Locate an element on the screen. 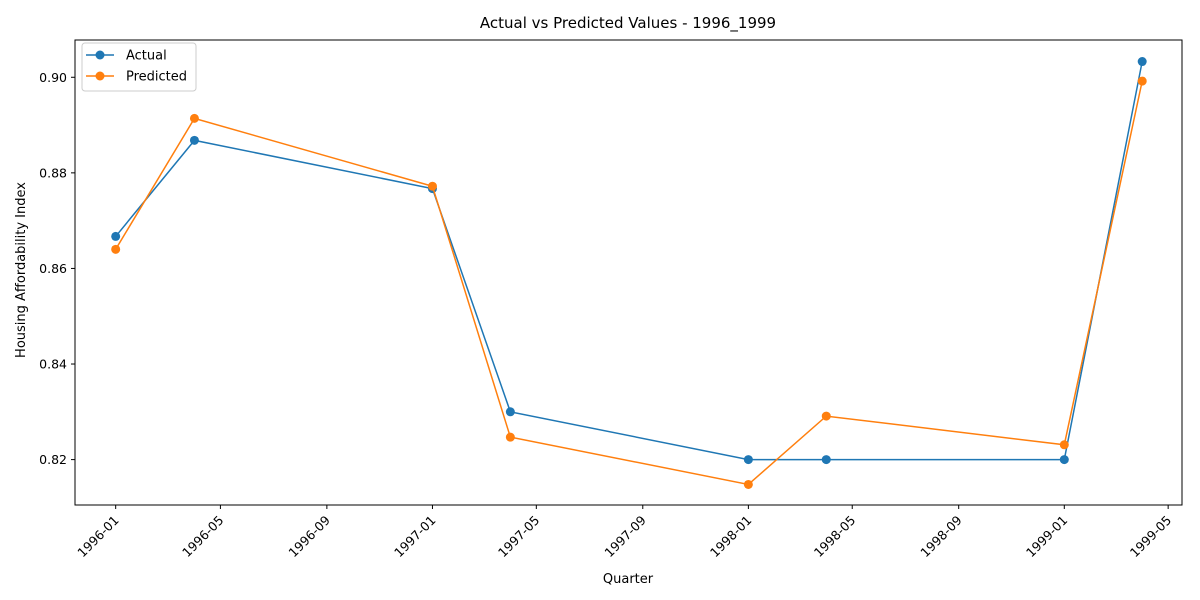  y-axis-label: Housing Affordability Index is located at coordinates (21, 270).